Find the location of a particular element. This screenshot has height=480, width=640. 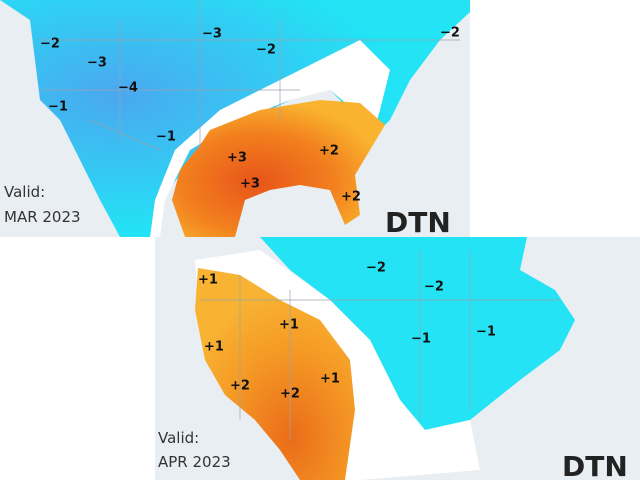

valid-date: MAR 2023 is located at coordinates (42, 217).